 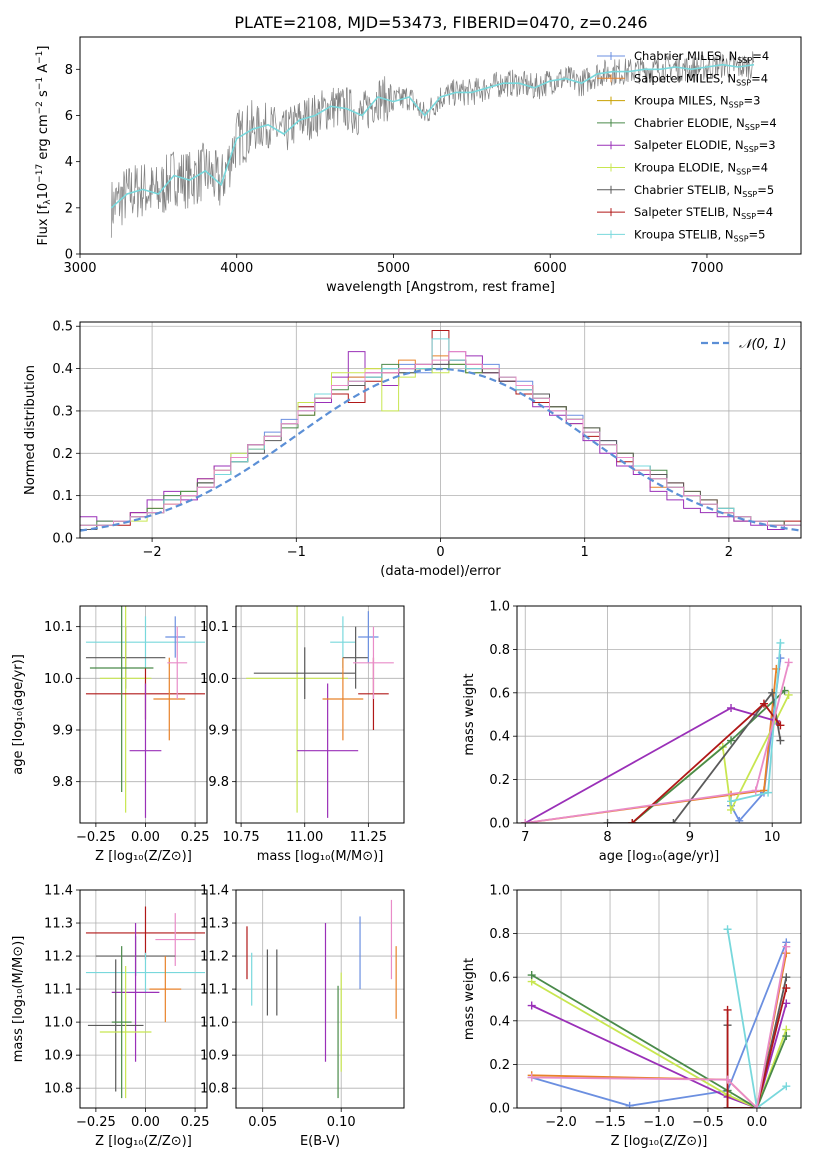 I want to click on age_vs_Z-frame, so click(x=143, y=714).